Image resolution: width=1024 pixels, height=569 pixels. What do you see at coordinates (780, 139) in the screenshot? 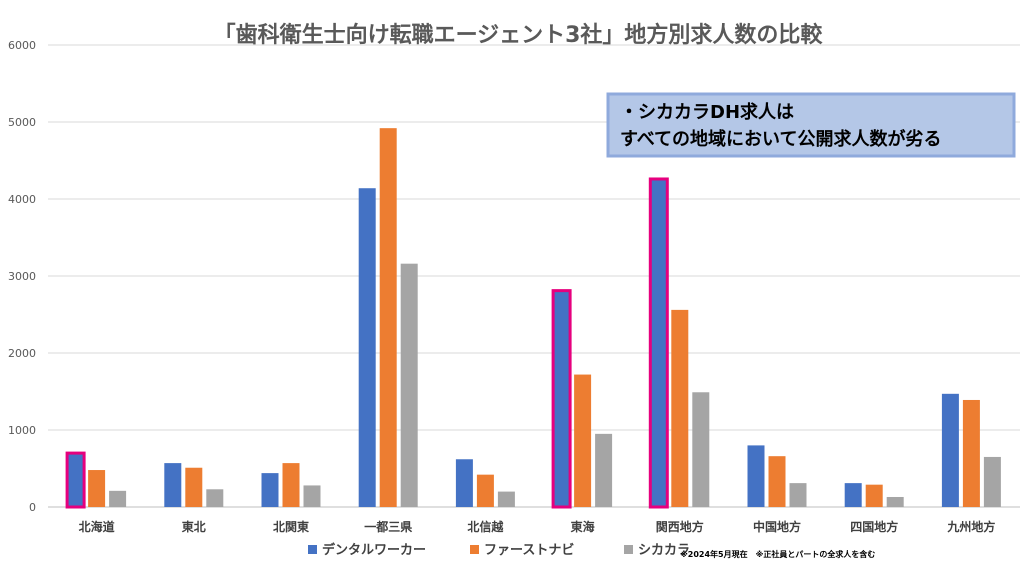
I see `annotation-line-2: すべての地域において公開求人数が劣る` at bounding box center [780, 139].